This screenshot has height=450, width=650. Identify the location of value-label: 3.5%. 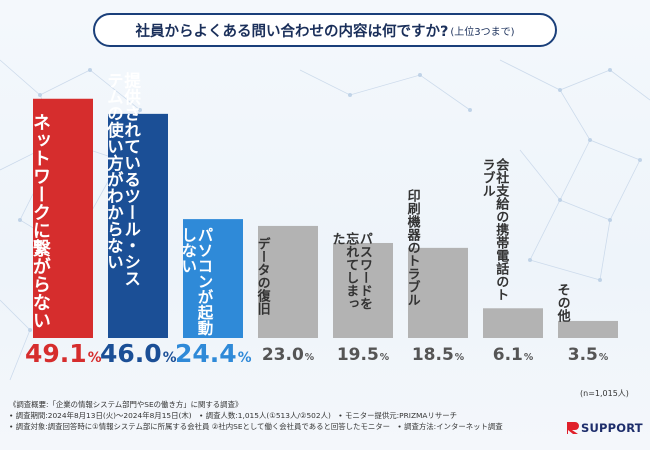
(588, 355).